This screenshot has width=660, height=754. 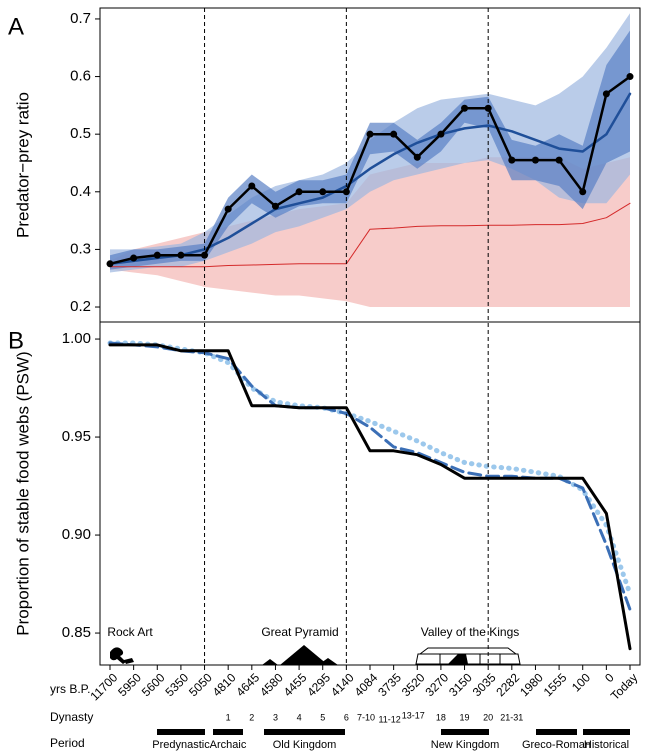 What do you see at coordinates (122, 655) in the screenshot?
I see `rock-art-icon` at bounding box center [122, 655].